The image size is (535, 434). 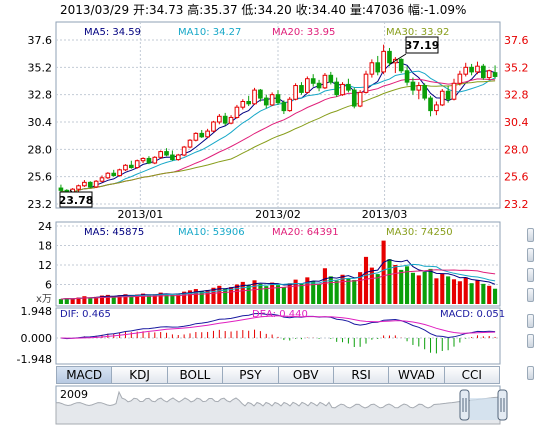 I want to click on navigator-selection, so click(x=484, y=409).